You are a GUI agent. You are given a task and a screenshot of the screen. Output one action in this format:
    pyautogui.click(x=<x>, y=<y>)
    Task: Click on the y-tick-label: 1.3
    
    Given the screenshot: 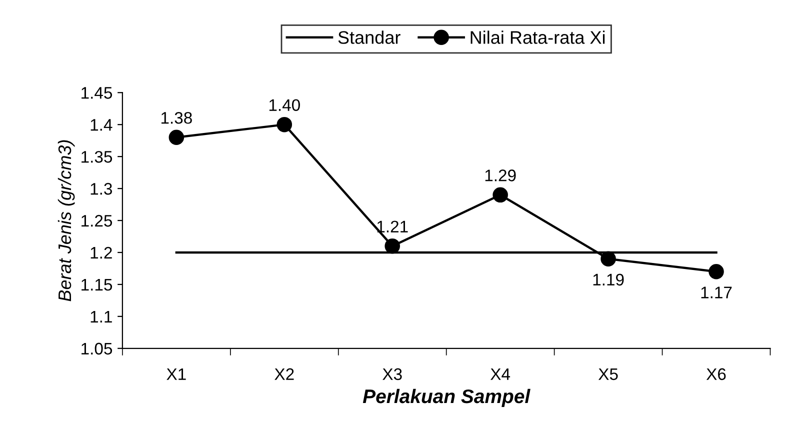 What is the action you would take?
    pyautogui.click(x=101, y=188)
    